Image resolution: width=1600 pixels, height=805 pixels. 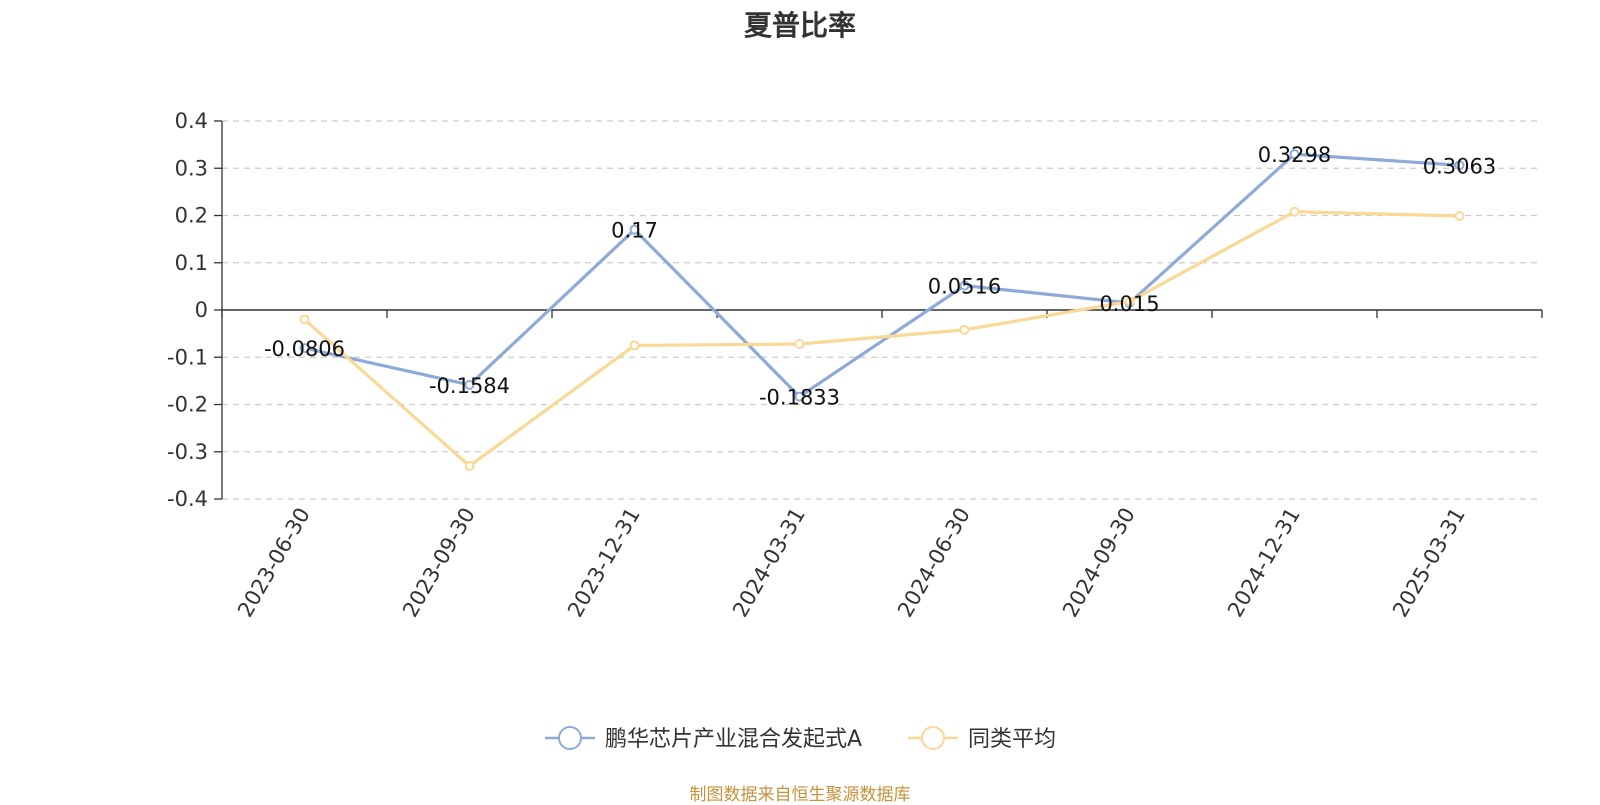 I want to click on y-tick-label: -0.4, so click(x=187, y=499).